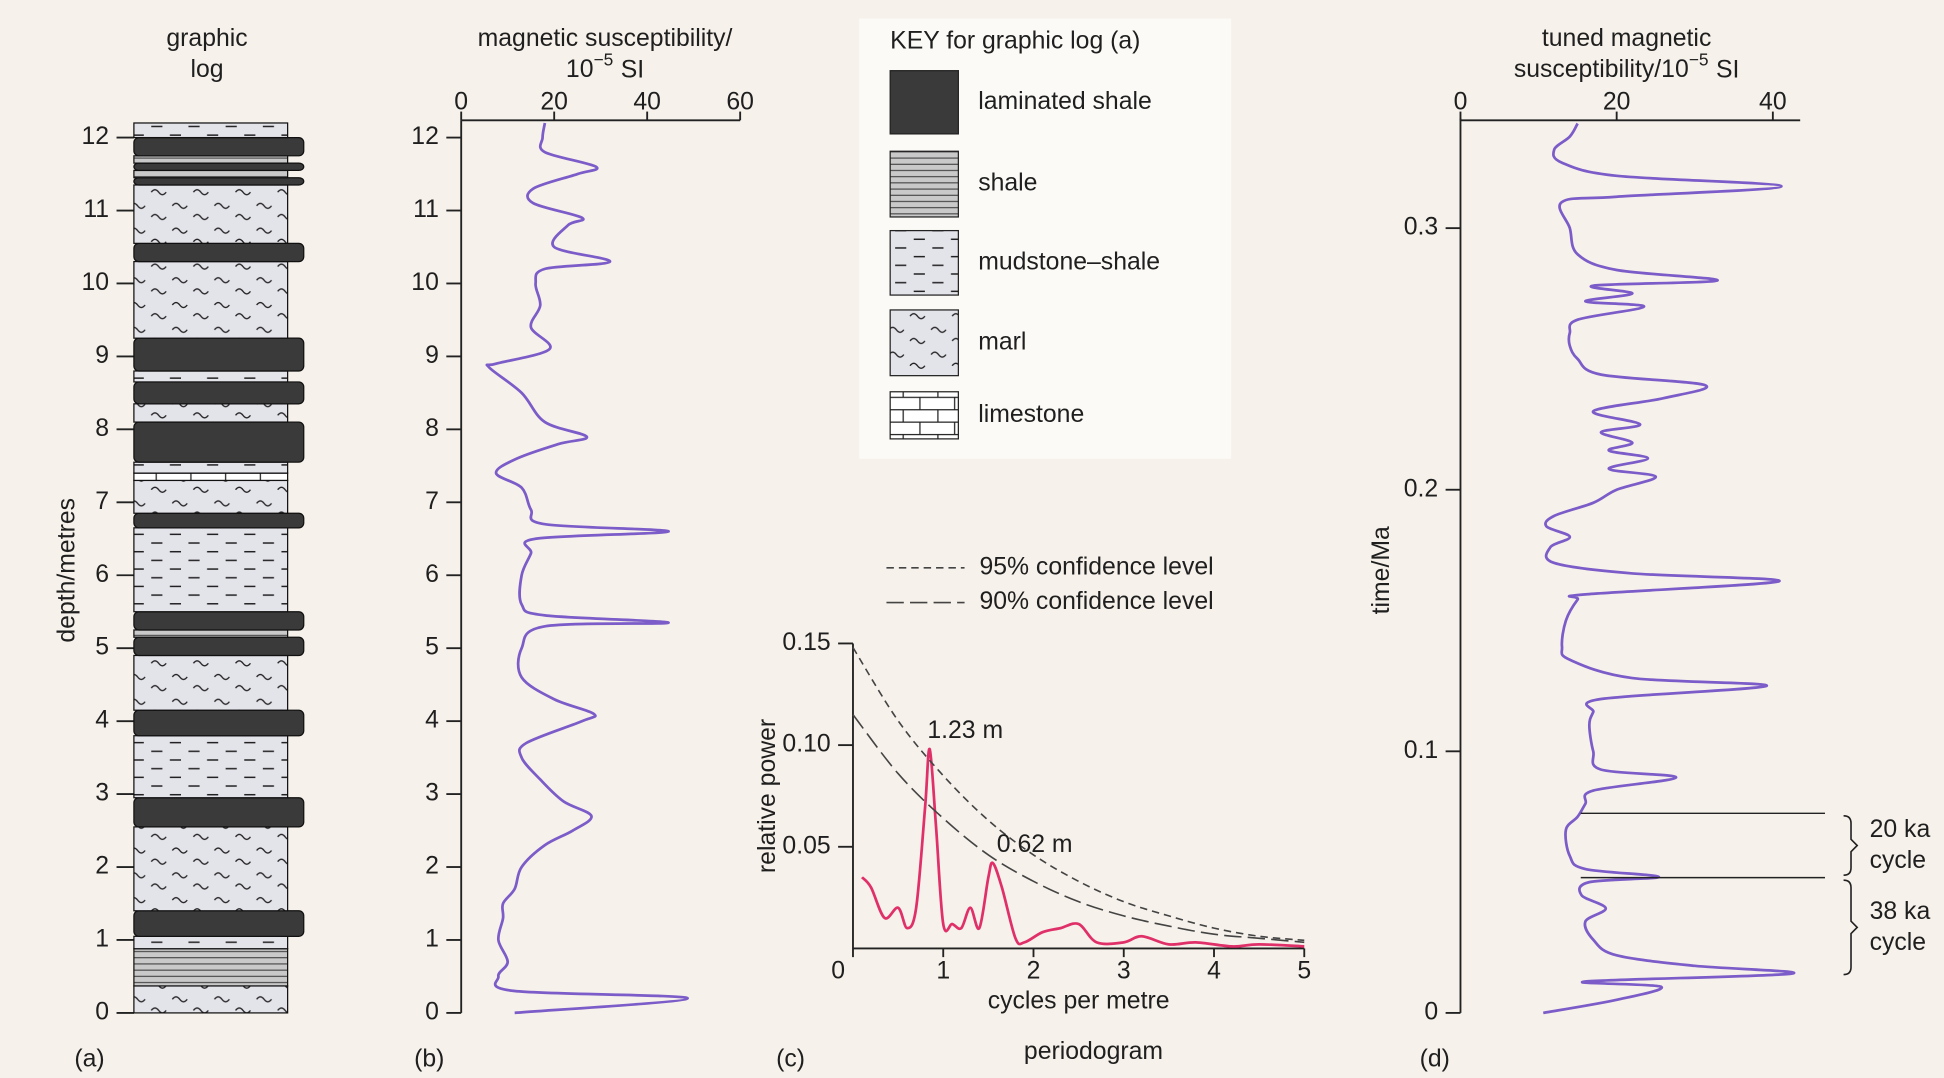  Describe the element at coordinates (605, 38) in the screenshot. I see `chart-title: magnetic susceptibility/` at that location.